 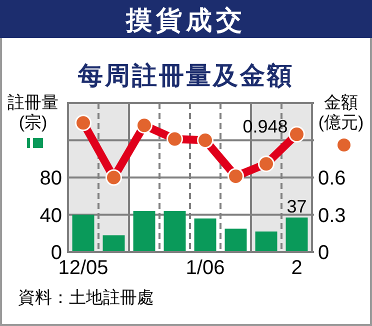 What do you see at coordinates (205, 268) in the screenshot?
I see `x-tick-label: 1/06` at bounding box center [205, 268].